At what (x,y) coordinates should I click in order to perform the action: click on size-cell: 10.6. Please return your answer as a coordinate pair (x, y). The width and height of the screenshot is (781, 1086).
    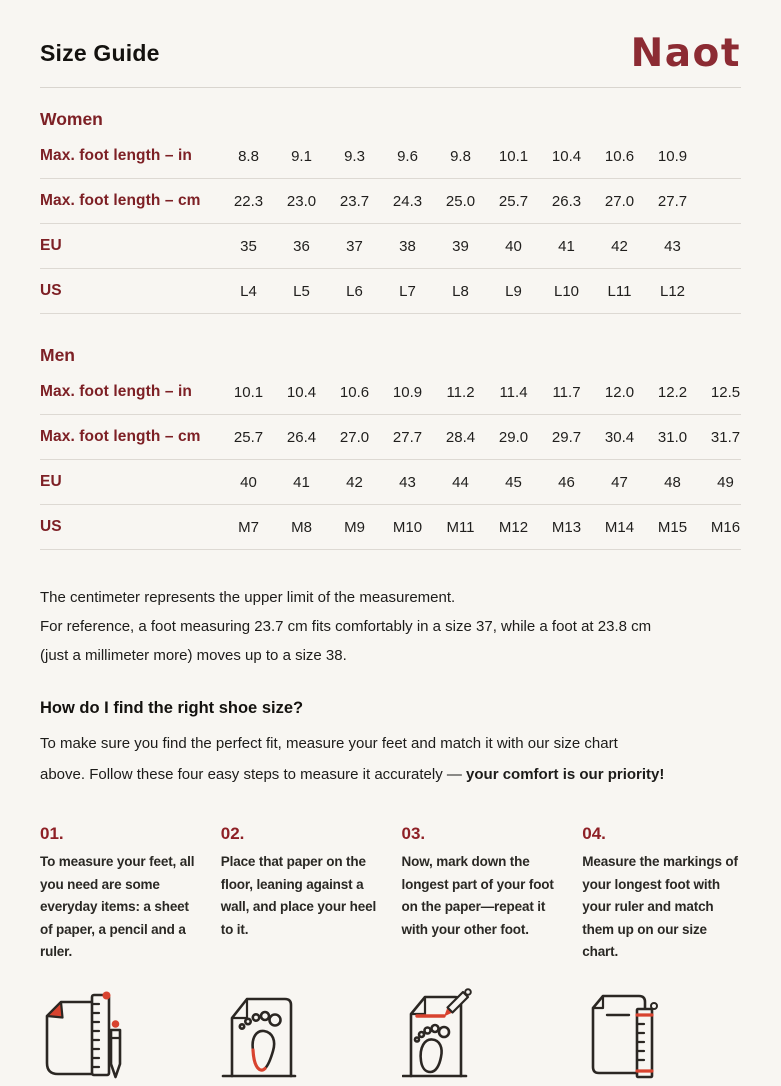
    Looking at the image, I should click on (619, 156).